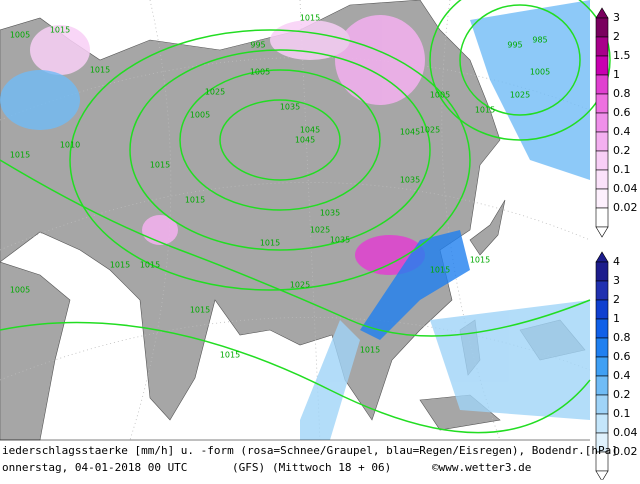  Describe the element at coordinates (487, 227) in the screenshot. I see `japan` at that location.